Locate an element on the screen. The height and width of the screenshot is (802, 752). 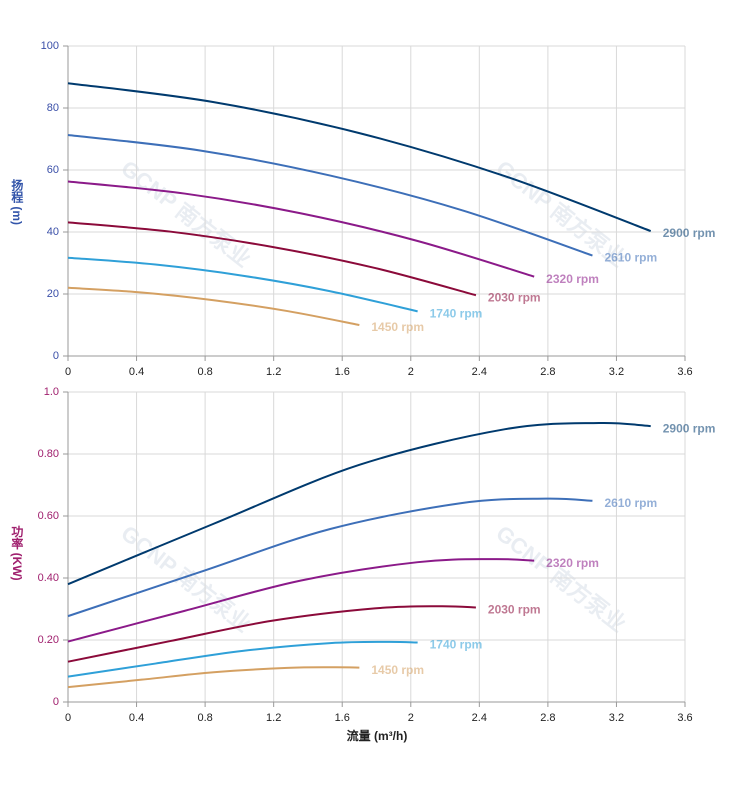
x-axis-label: 流量 (m³/h) is located at coordinates (377, 735).